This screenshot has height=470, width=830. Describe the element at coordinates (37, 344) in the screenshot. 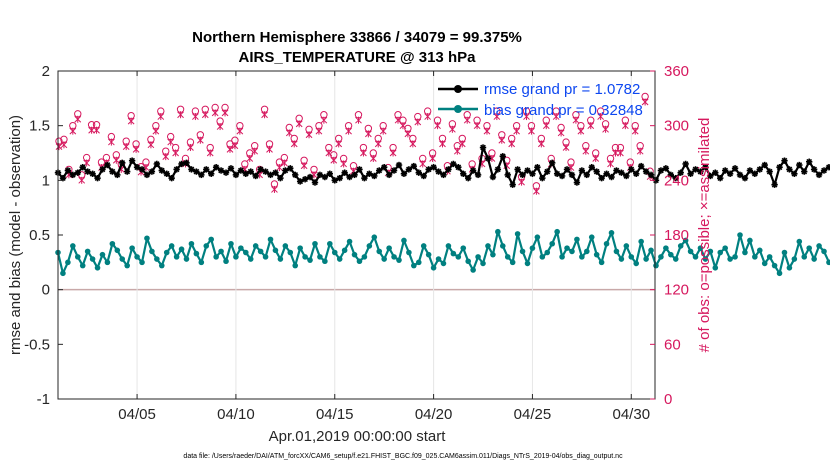

I see `y-tick-label: -0.5` at that location.